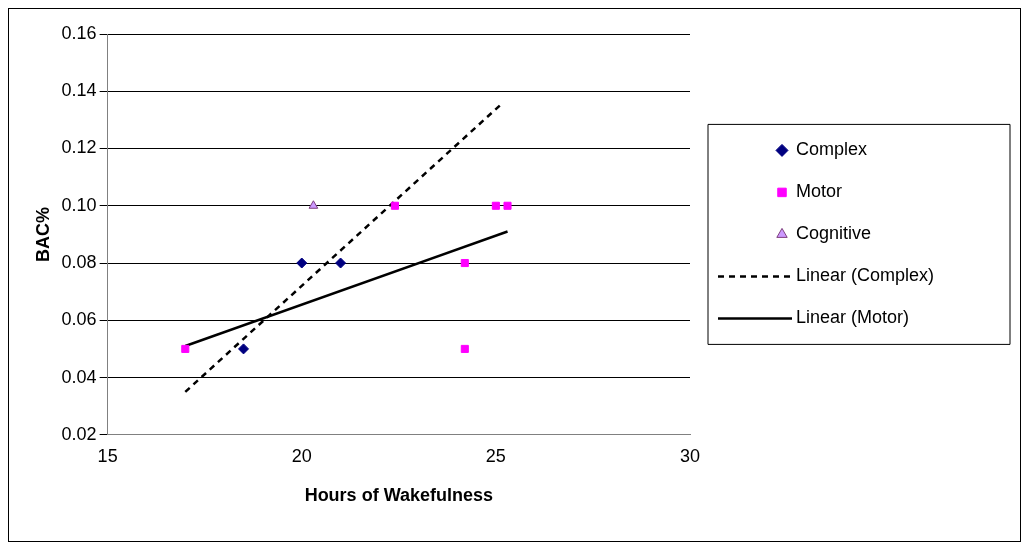 This screenshot has height=550, width=1029. Describe the element at coordinates (79, 204) in the screenshot. I see `y-tick-label: 0.10` at that location.